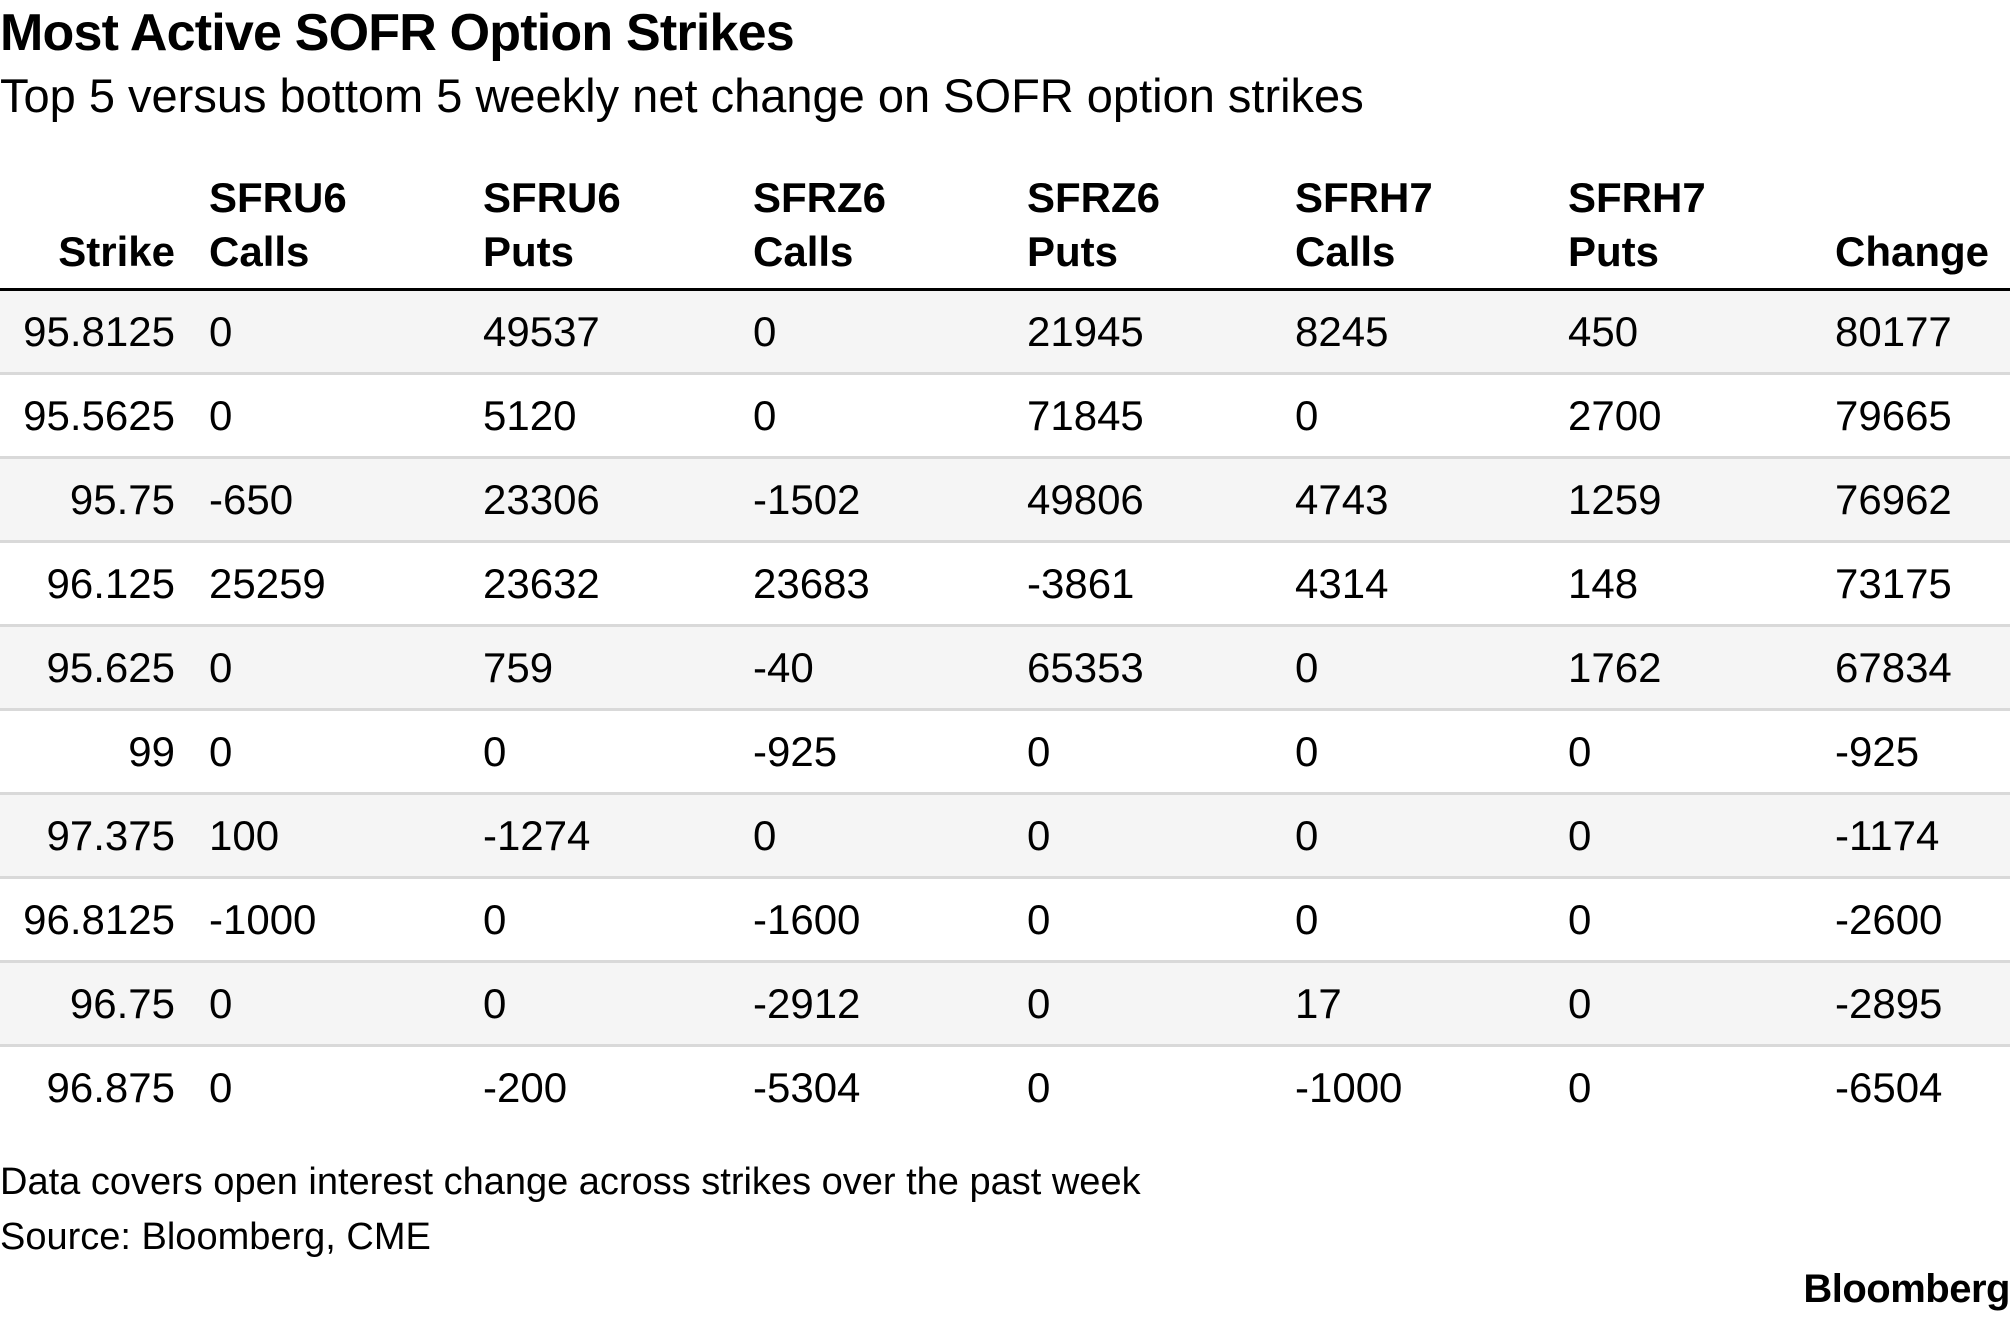 This screenshot has width=2010, height=1320. What do you see at coordinates (1922, 500) in the screenshot?
I see `cell-change: 76962` at bounding box center [1922, 500].